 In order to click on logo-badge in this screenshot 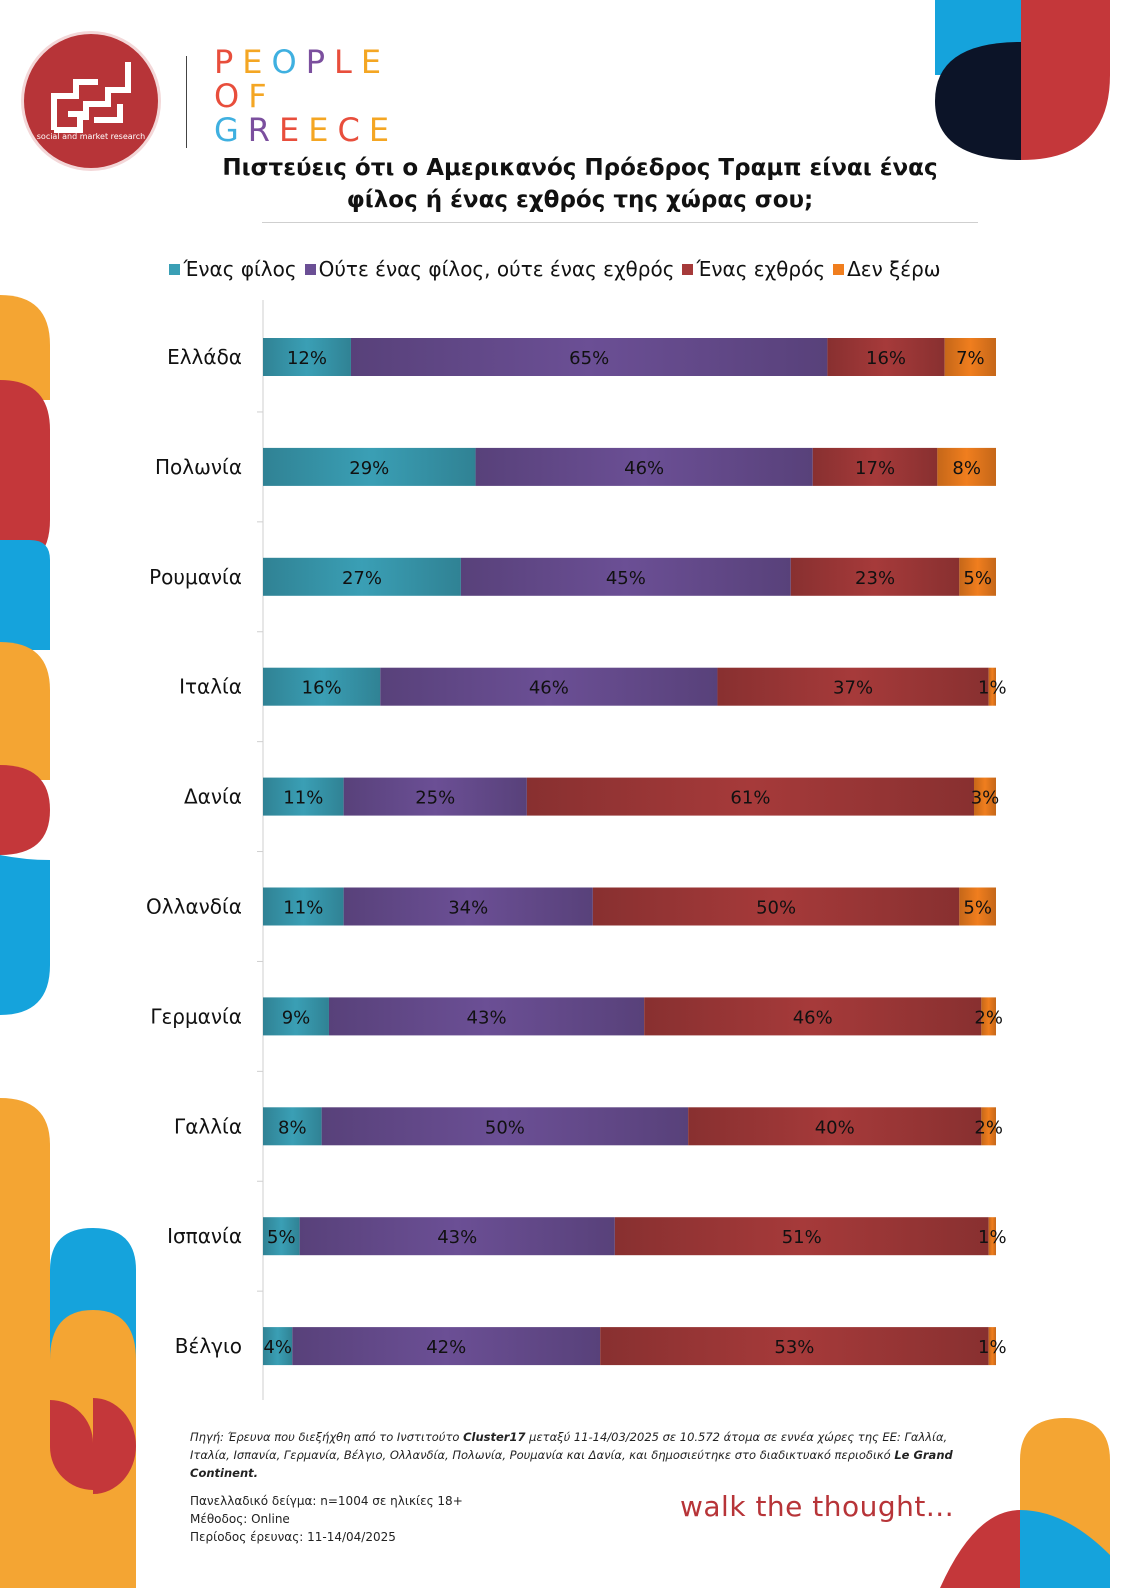, I will do `click(91, 101)`.